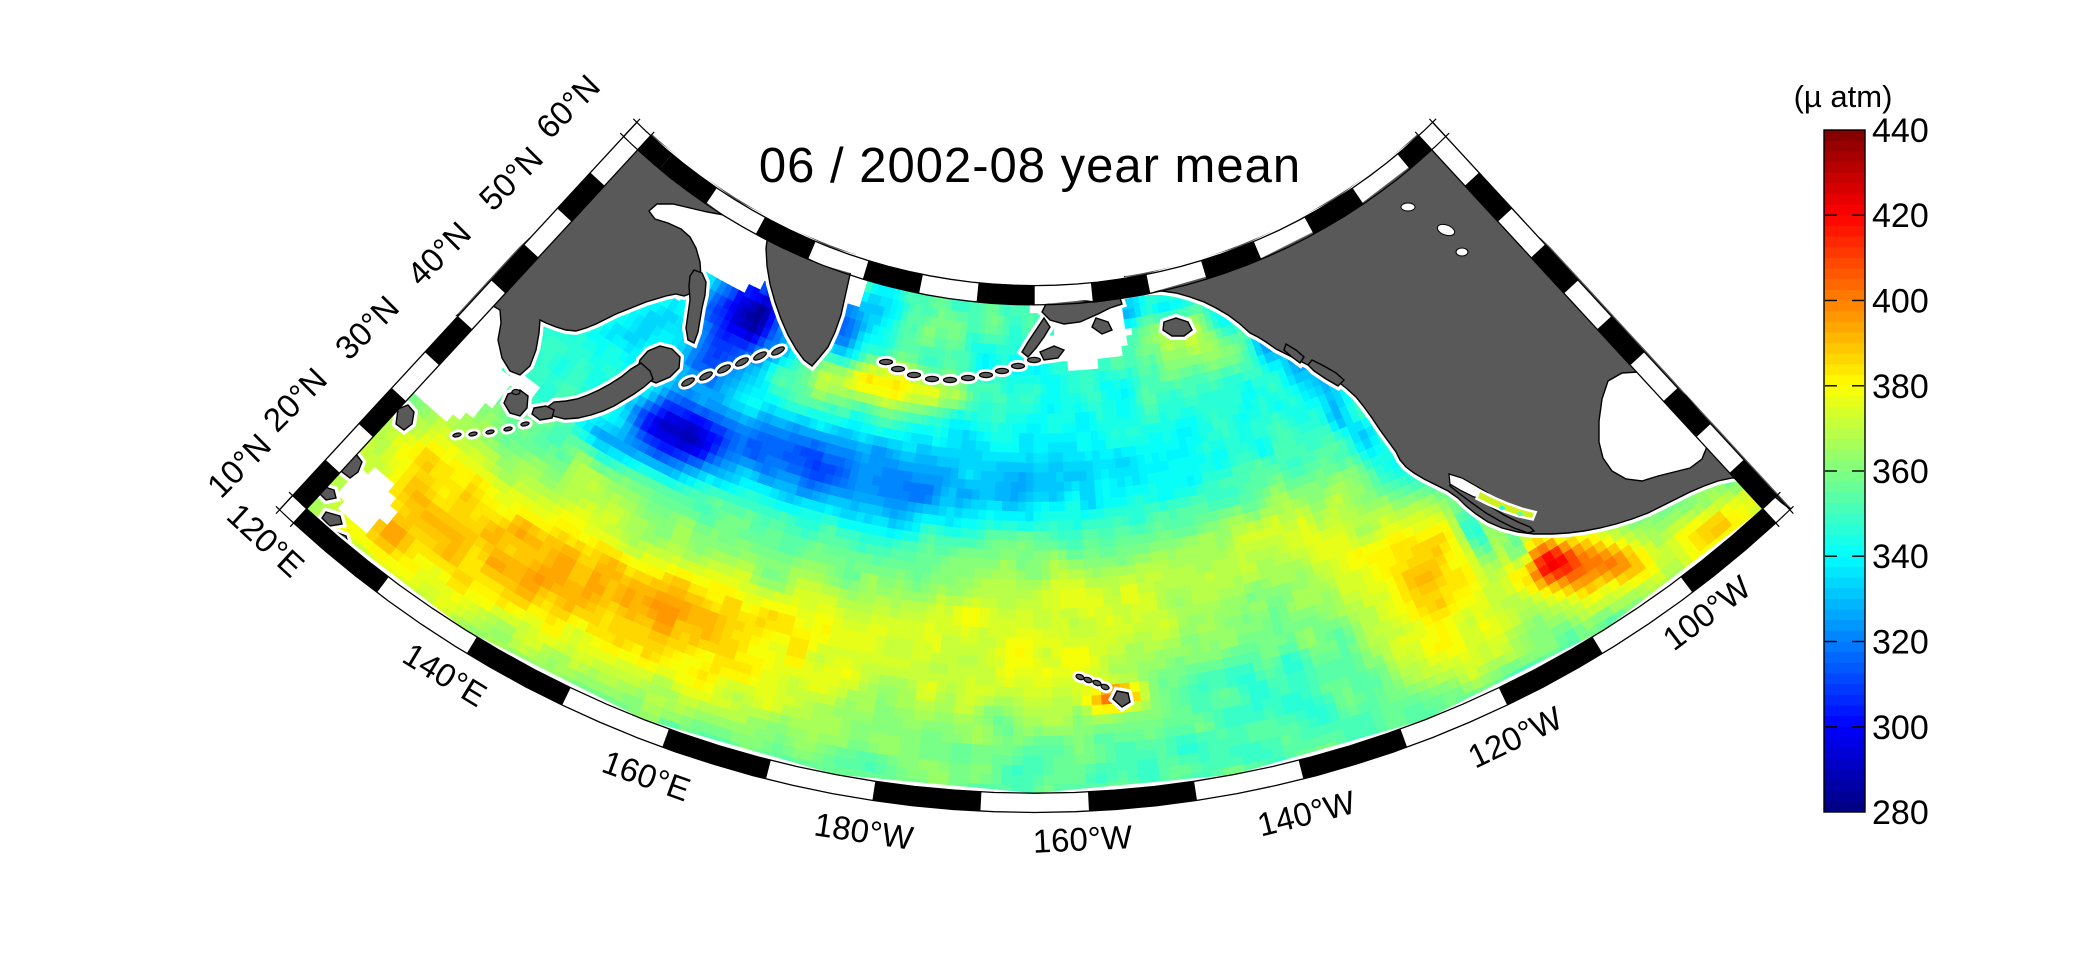 The width and height of the screenshot is (2100, 980). I want to click on svg-text: 160°W, so click(1083, 839).